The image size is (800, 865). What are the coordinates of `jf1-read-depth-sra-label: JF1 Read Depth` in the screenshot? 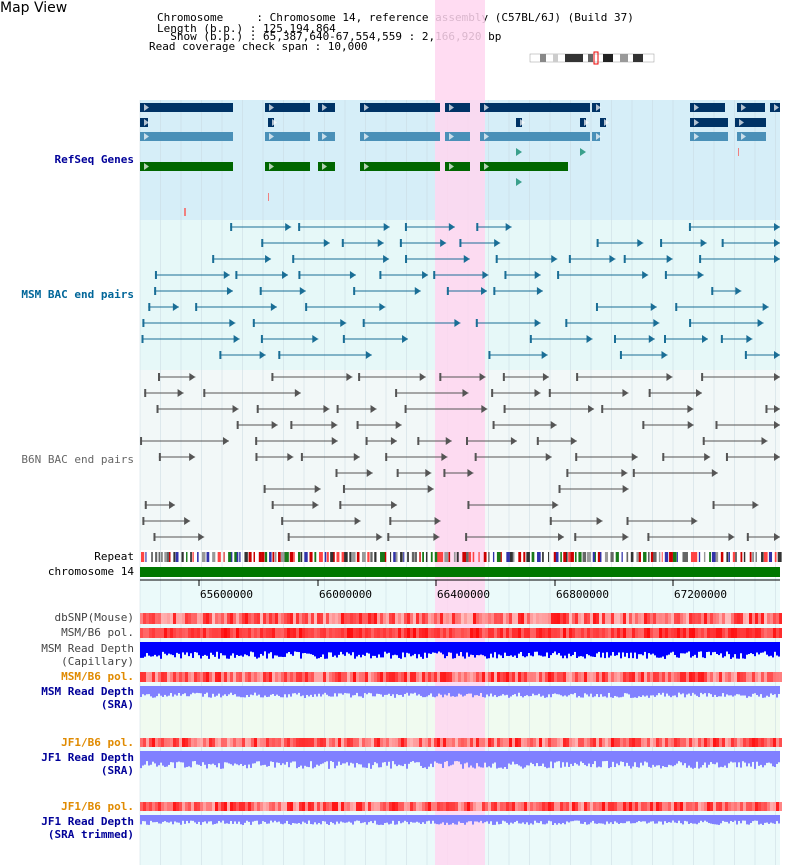 It's located at (87, 757).